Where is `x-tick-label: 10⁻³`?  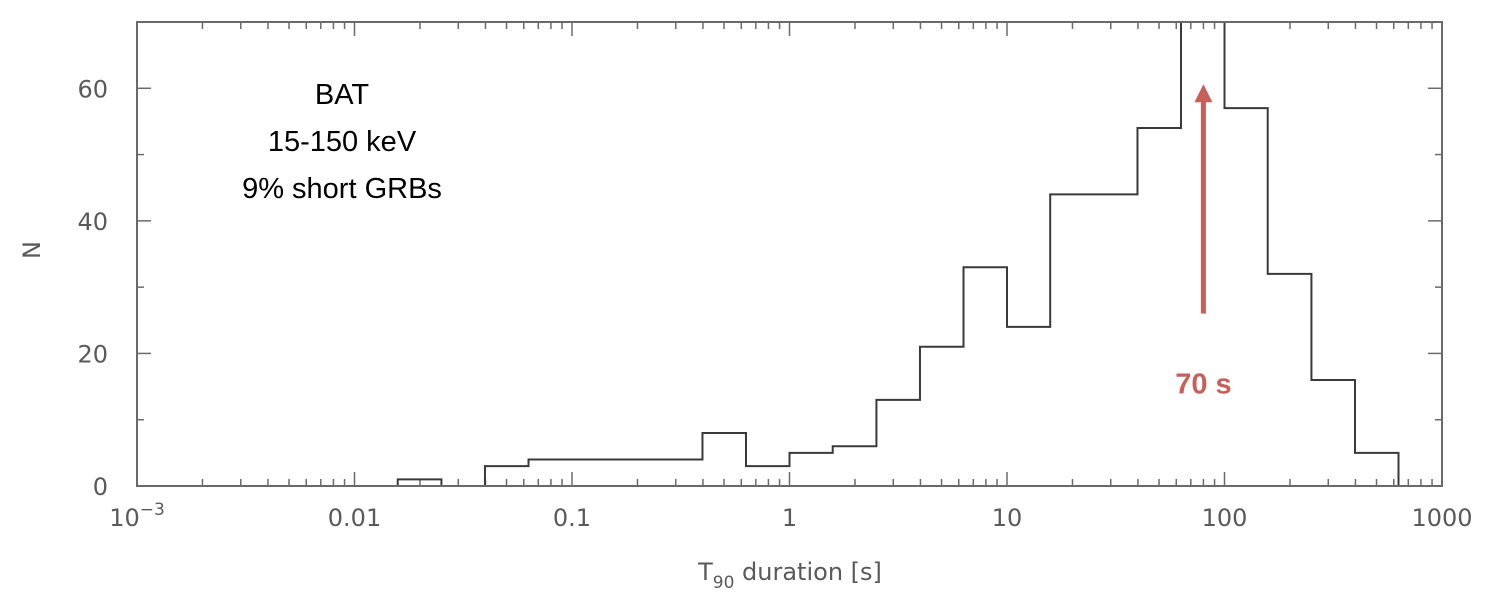
x-tick-label: 10⁻³ is located at coordinates (137, 516).